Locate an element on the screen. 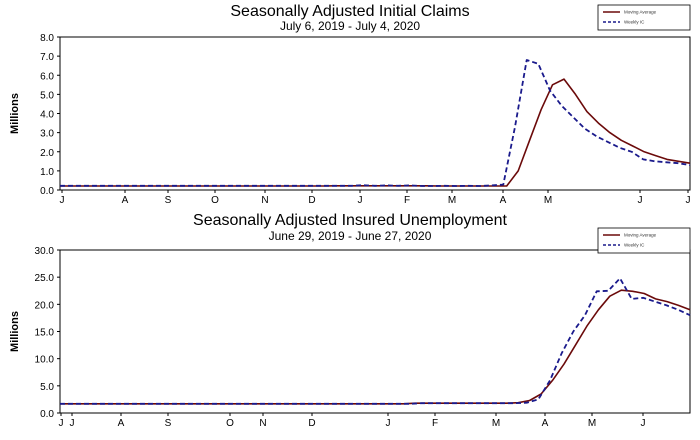  y-tick-label: 10.0 is located at coordinates (45, 360).